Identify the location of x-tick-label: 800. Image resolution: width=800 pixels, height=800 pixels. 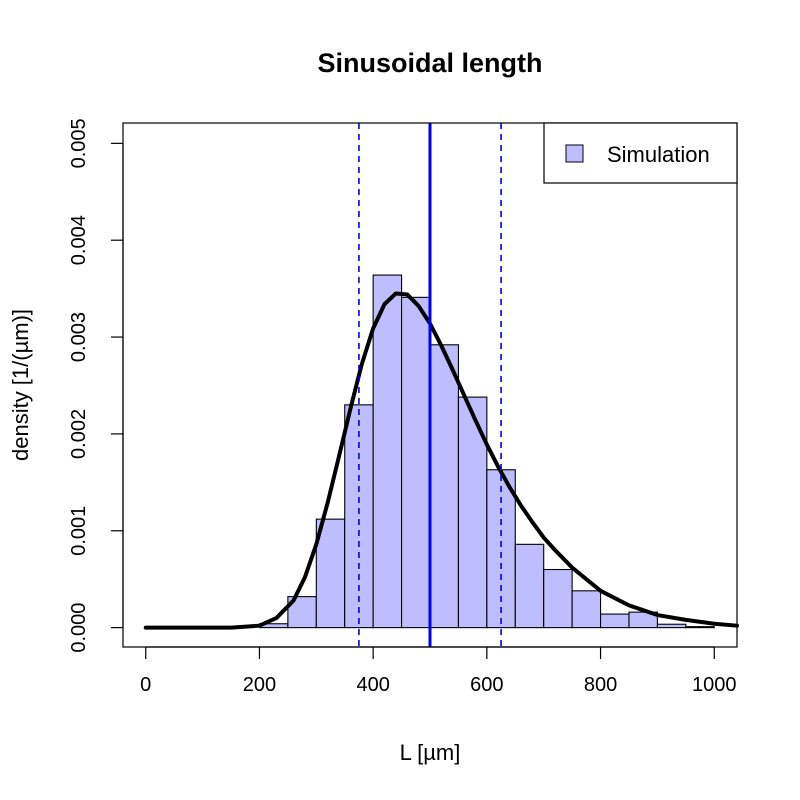
(600, 685).